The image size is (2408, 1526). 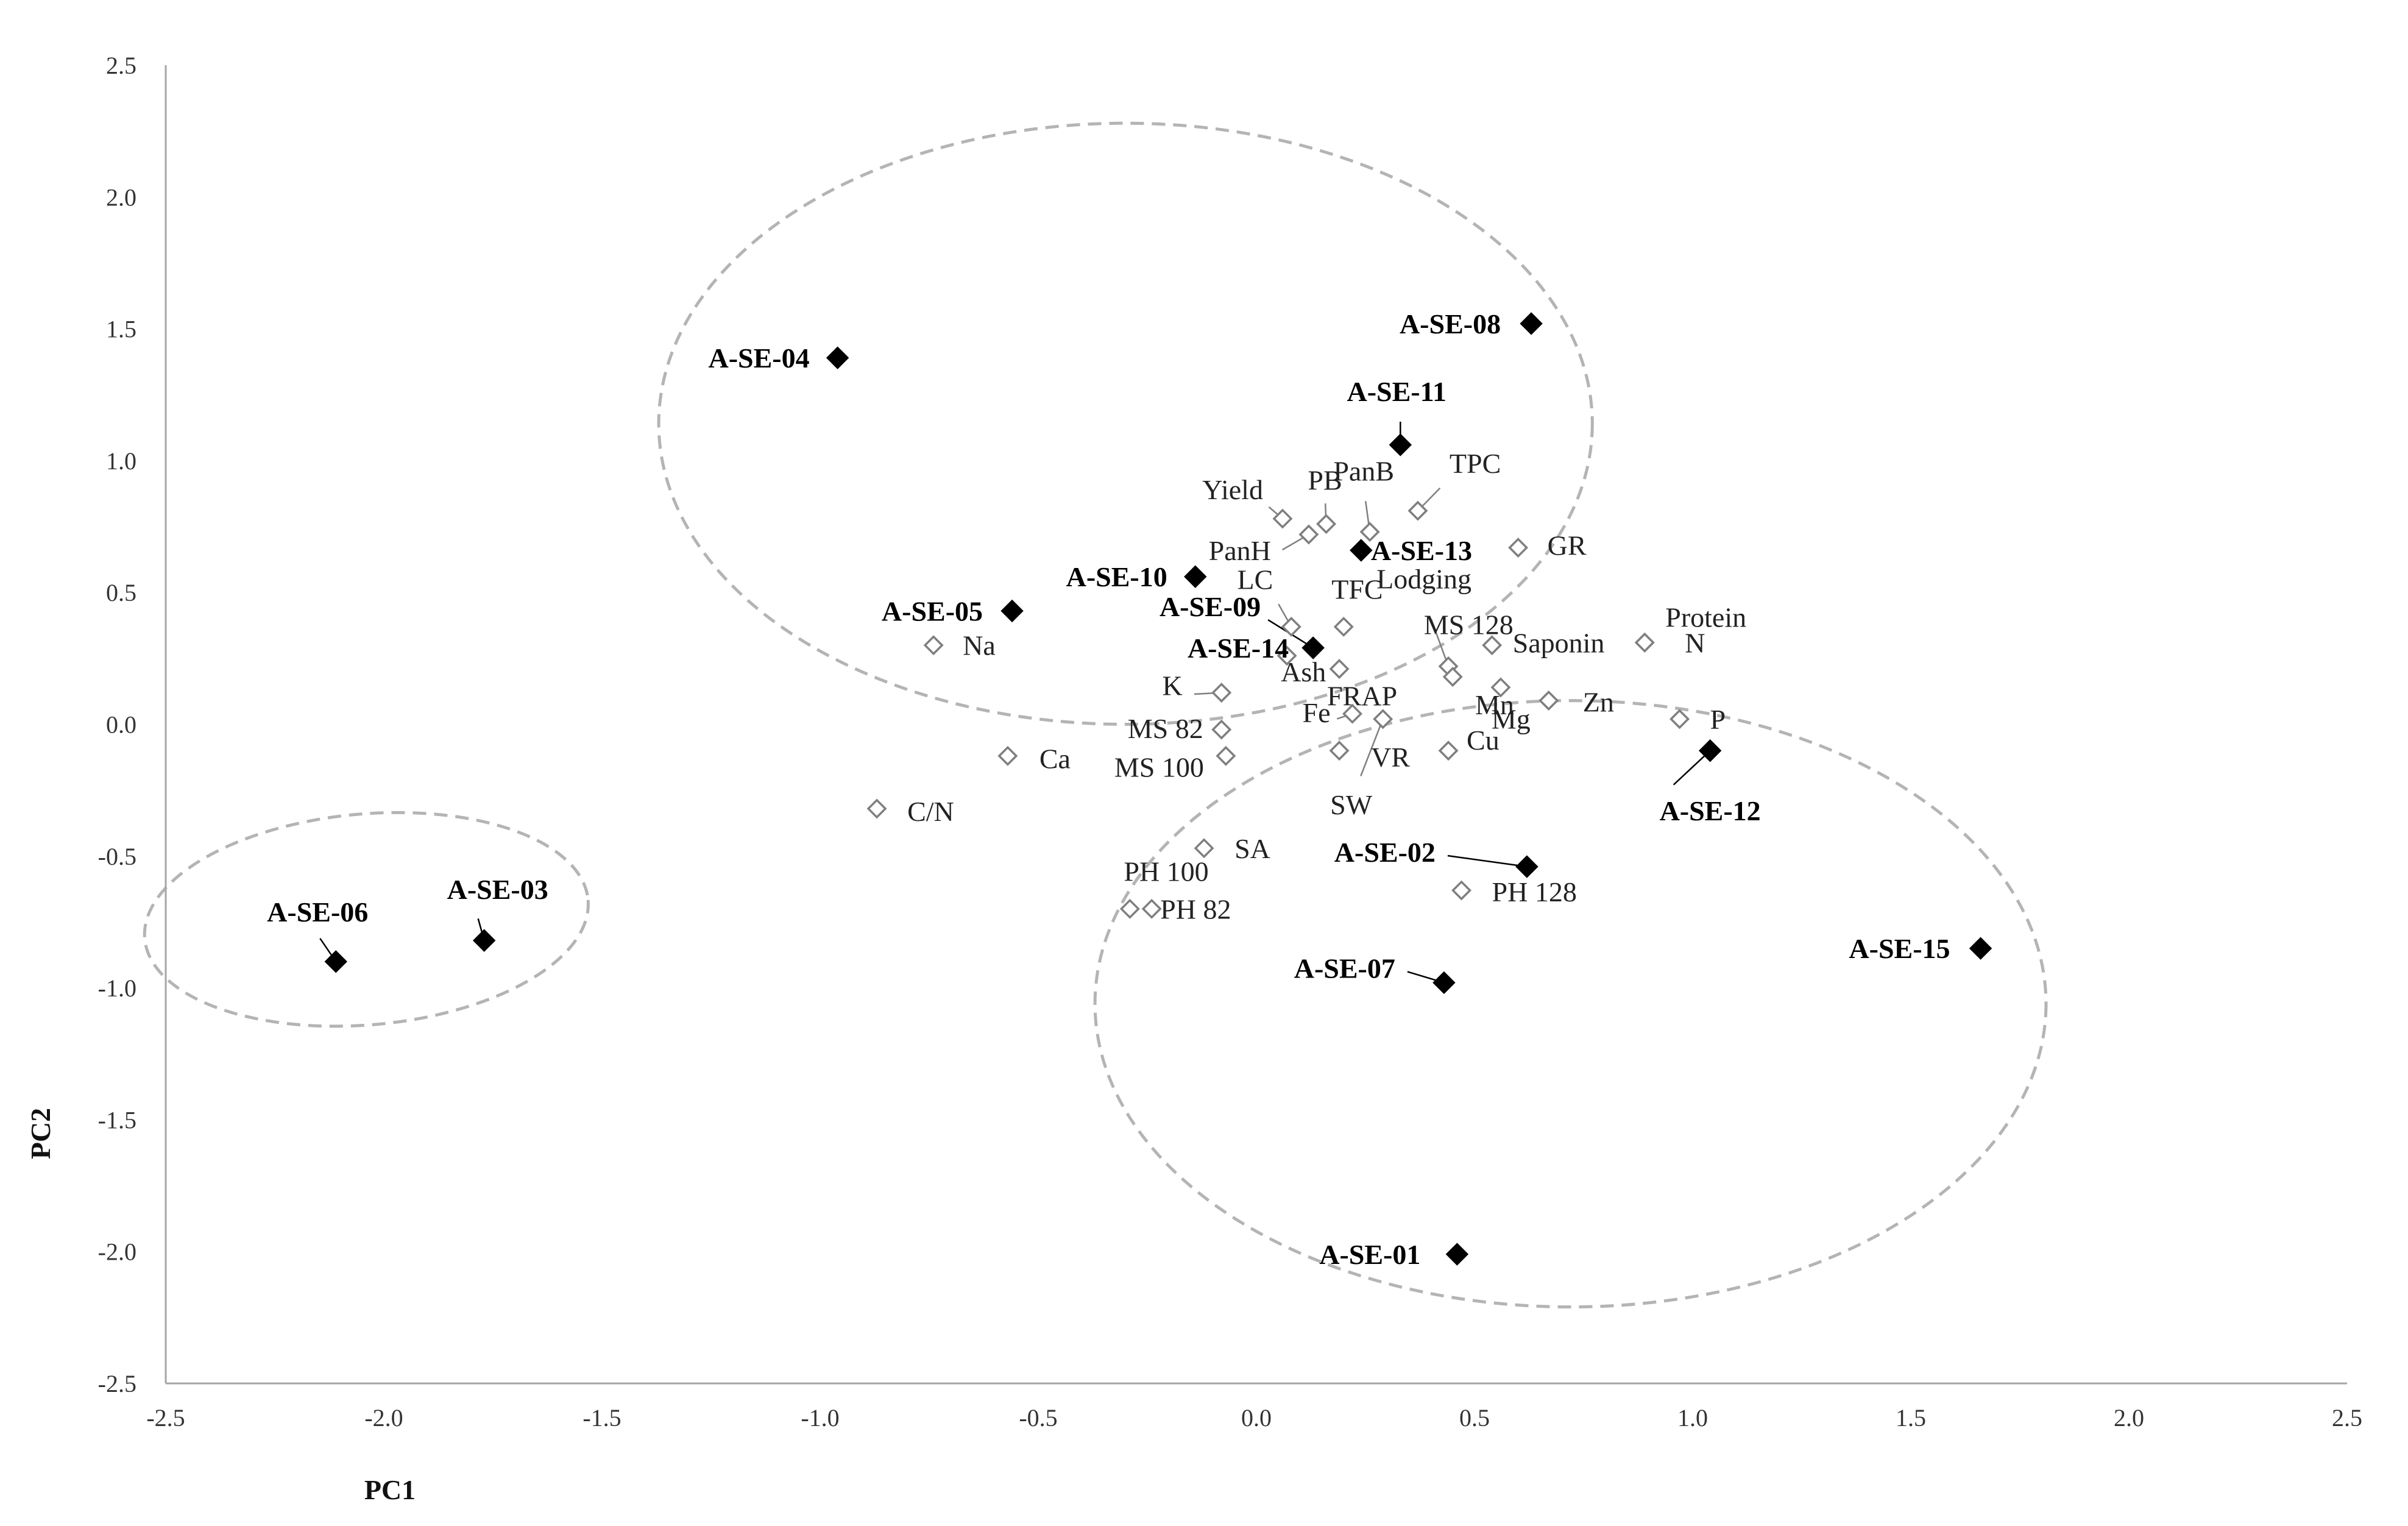 I want to click on observation-label: A-SE-14, so click(x=1239, y=648).